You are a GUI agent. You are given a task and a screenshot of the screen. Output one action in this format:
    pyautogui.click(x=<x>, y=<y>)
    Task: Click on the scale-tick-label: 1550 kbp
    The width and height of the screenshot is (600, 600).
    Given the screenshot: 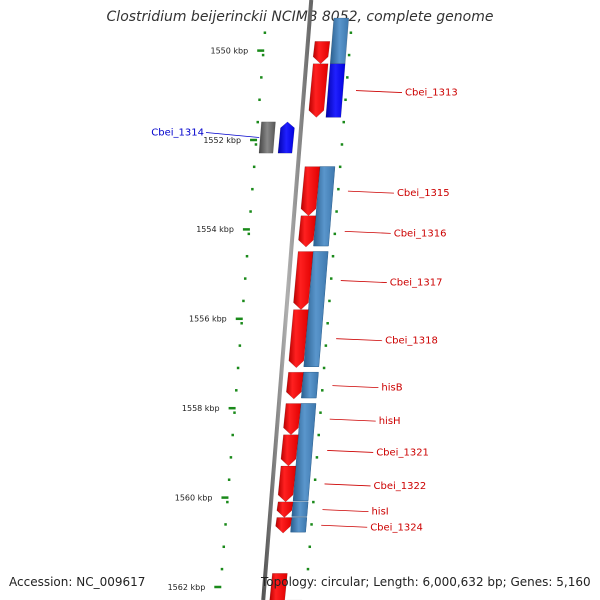 What is the action you would take?
    pyautogui.click(x=230, y=50)
    